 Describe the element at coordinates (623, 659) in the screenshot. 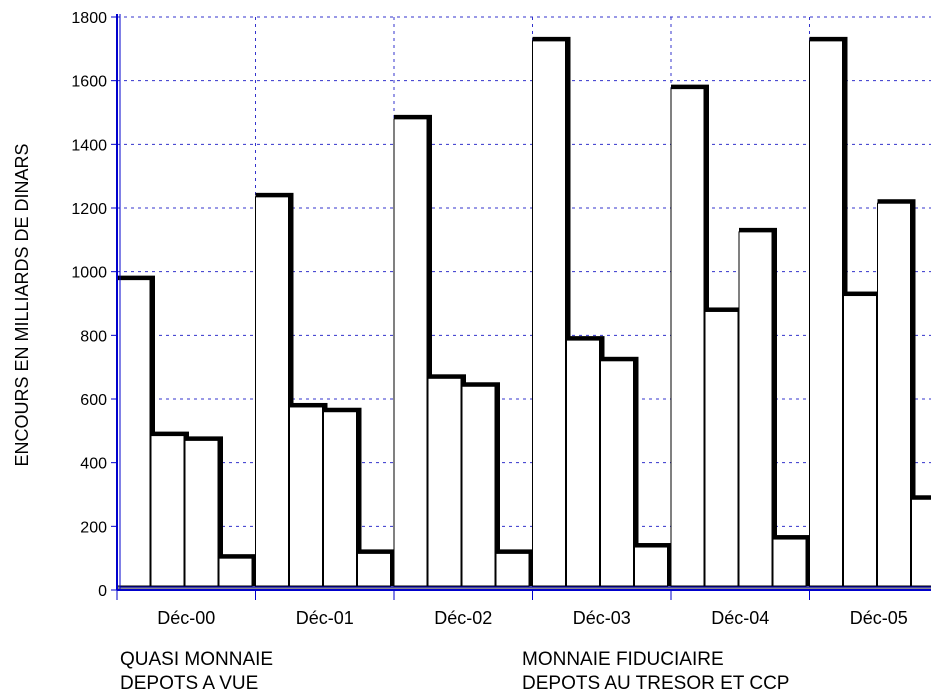

I see `legend-entry-monnaie-fiduciaire: MONNAIE FIDUCIAIRE` at that location.